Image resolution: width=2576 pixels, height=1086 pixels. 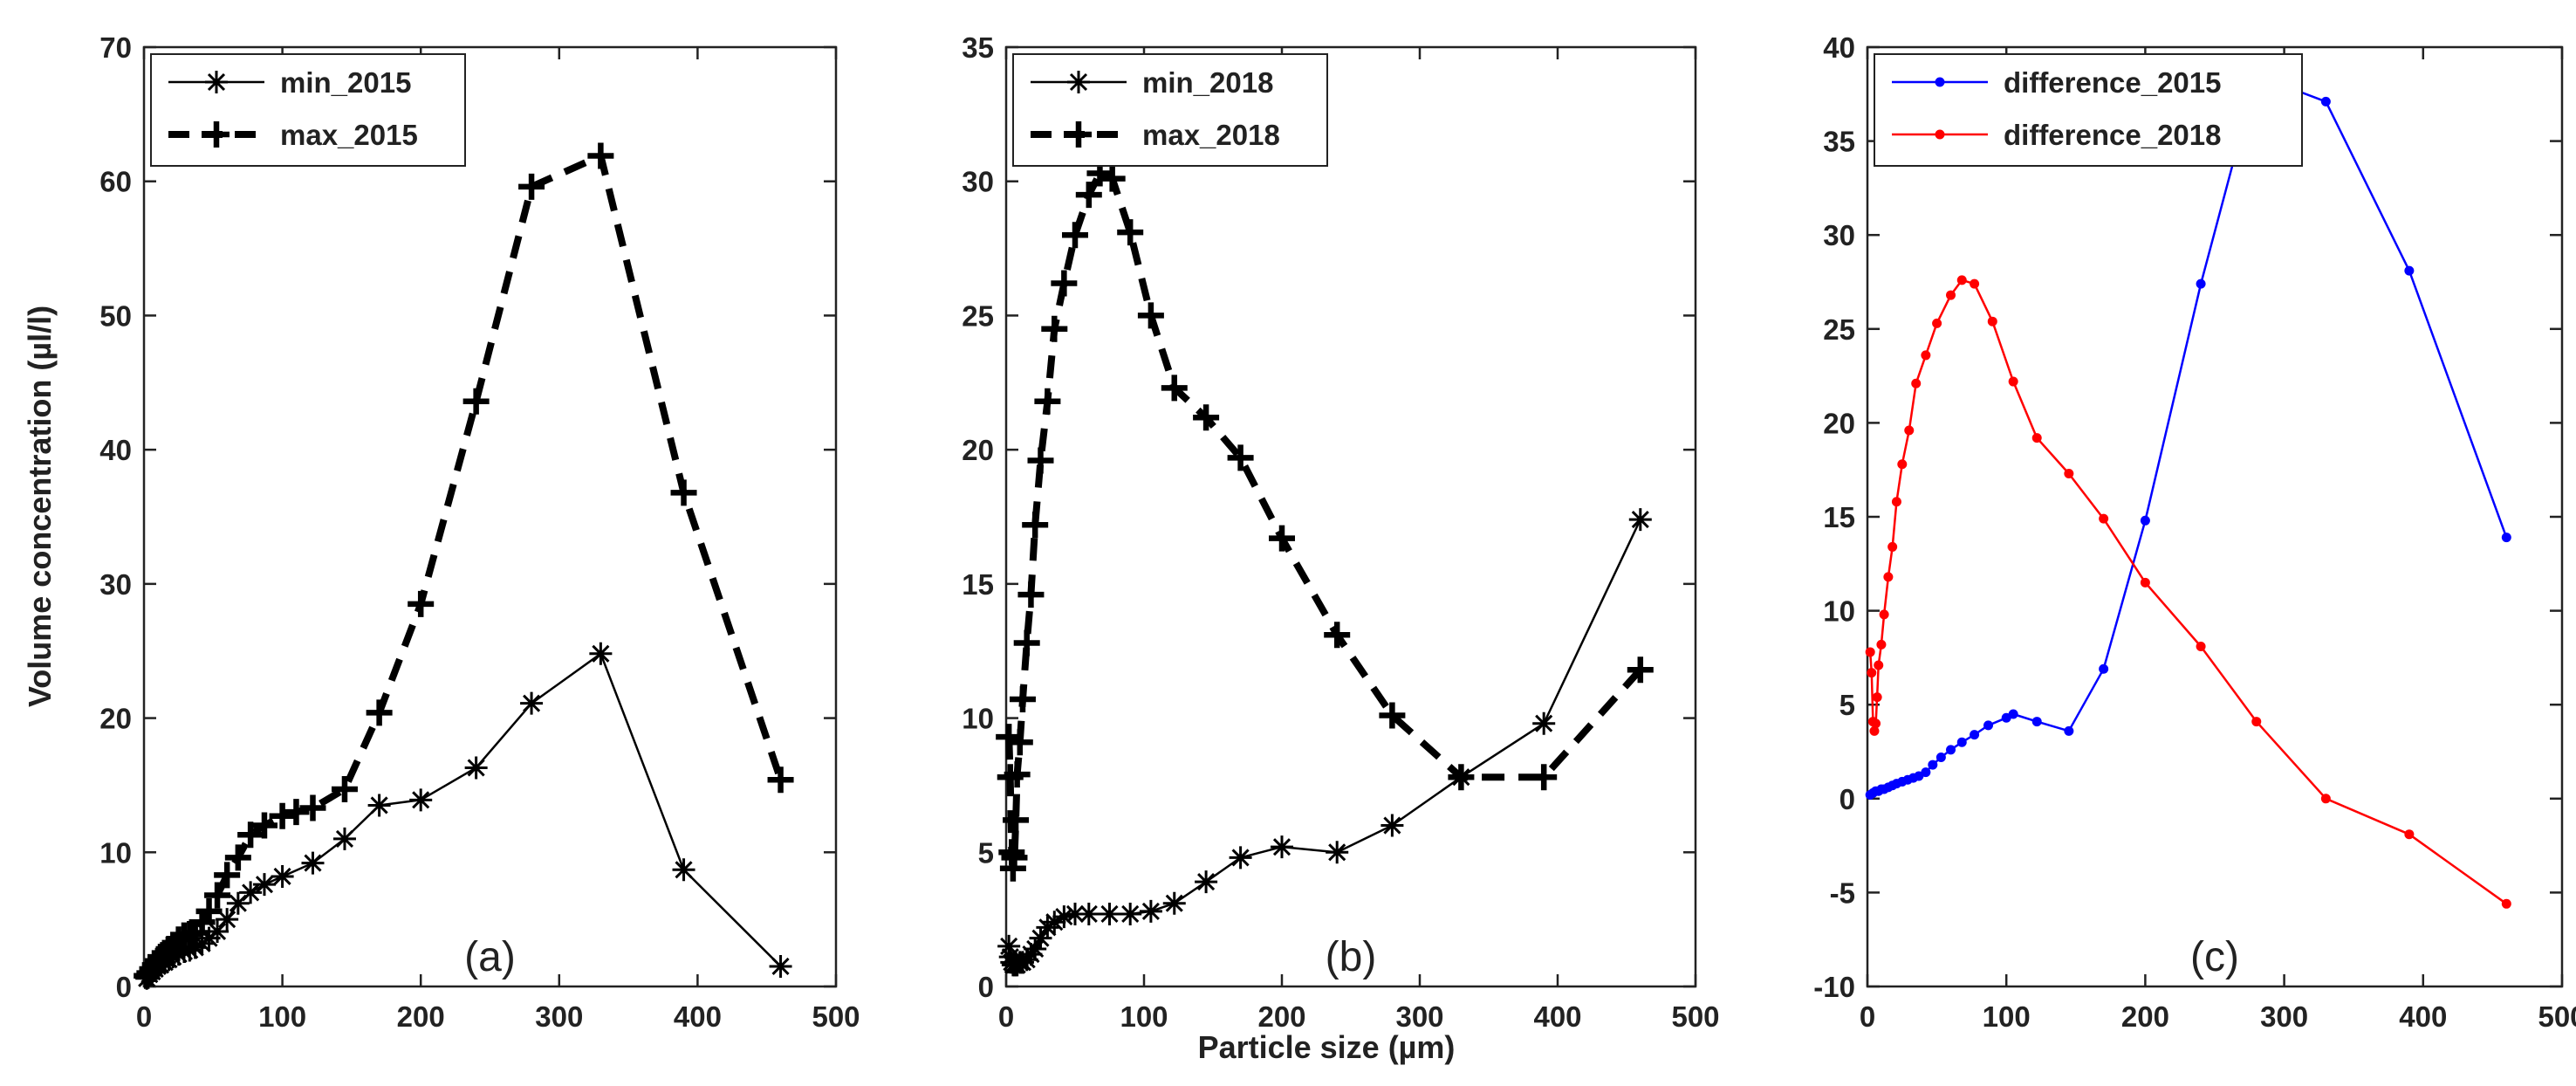 I want to click on y-tick-label: 40, so click(x=1839, y=48).